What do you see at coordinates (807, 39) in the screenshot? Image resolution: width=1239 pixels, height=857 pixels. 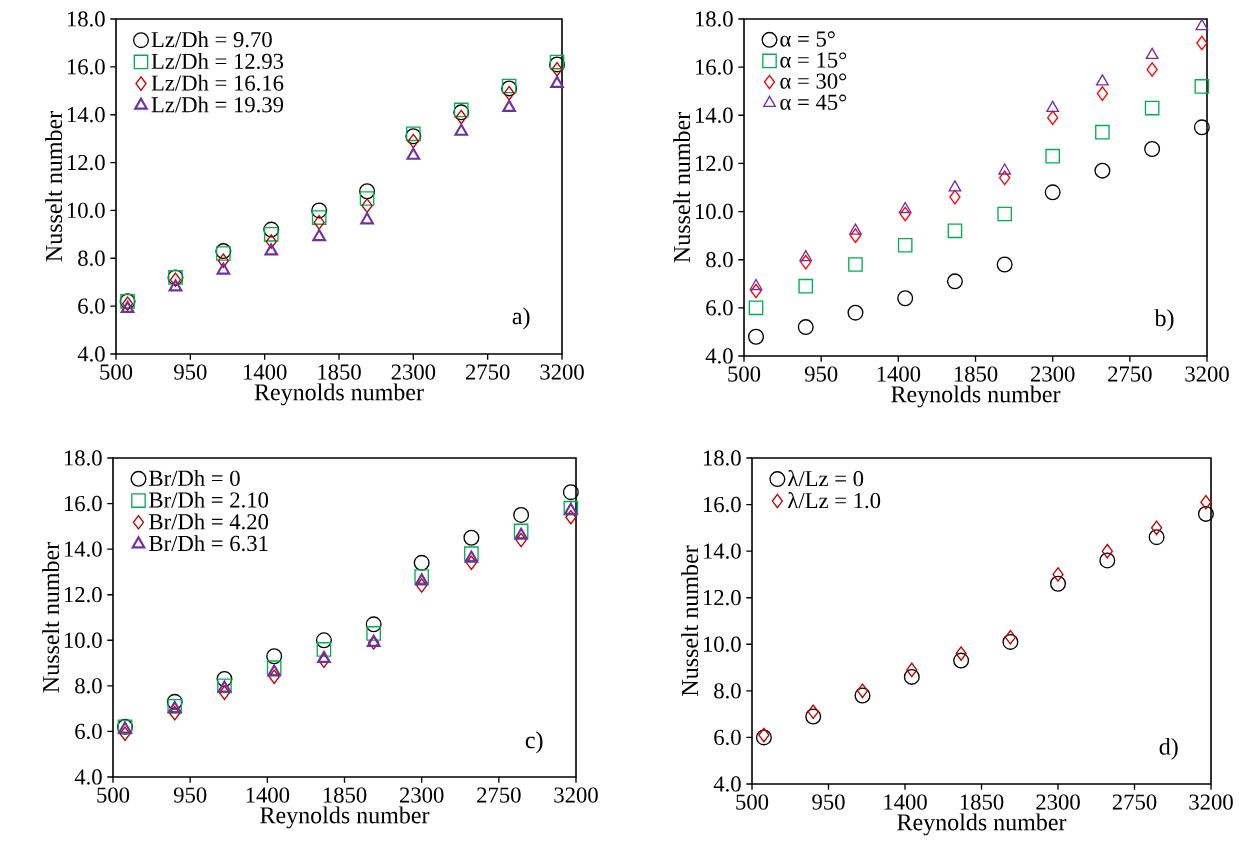 I see `legend-label: α = 5°` at bounding box center [807, 39].